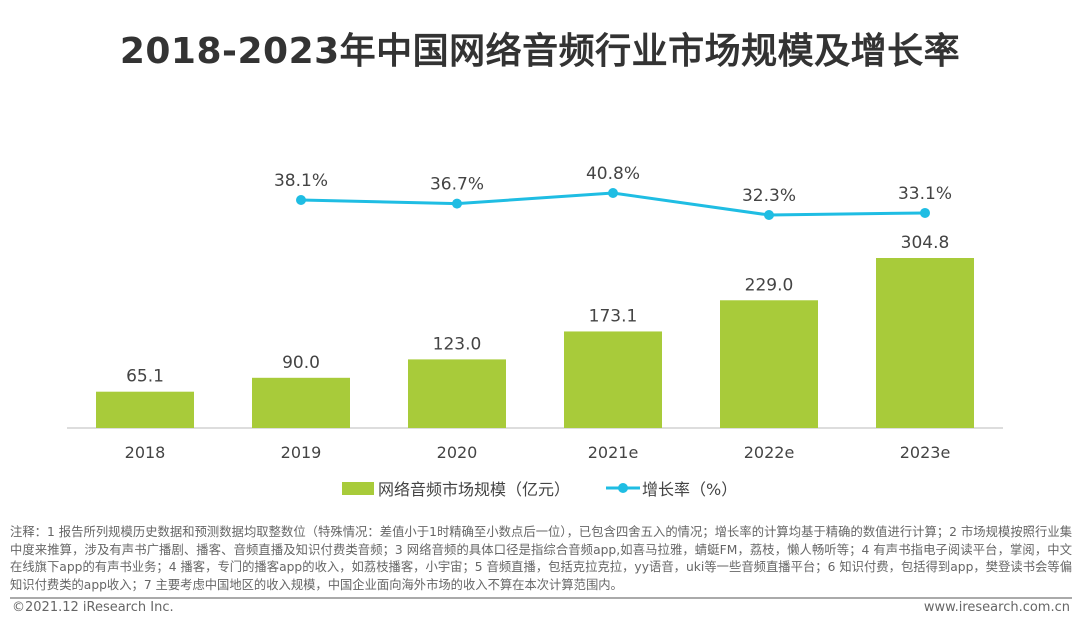 The height and width of the screenshot is (629, 1080). What do you see at coordinates (301, 200) in the screenshot?
I see `growth-point-2019` at bounding box center [301, 200].